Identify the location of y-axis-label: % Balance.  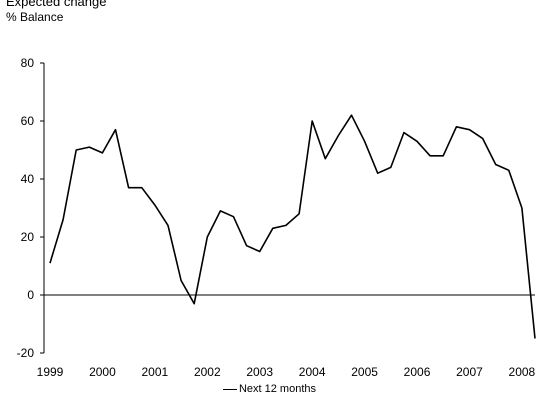
(35, 17).